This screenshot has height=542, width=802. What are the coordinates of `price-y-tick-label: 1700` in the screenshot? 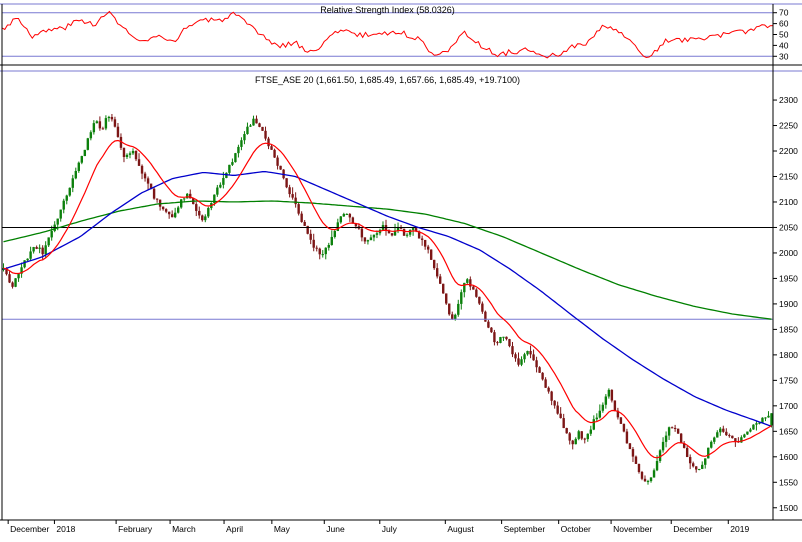 It's located at (788, 406).